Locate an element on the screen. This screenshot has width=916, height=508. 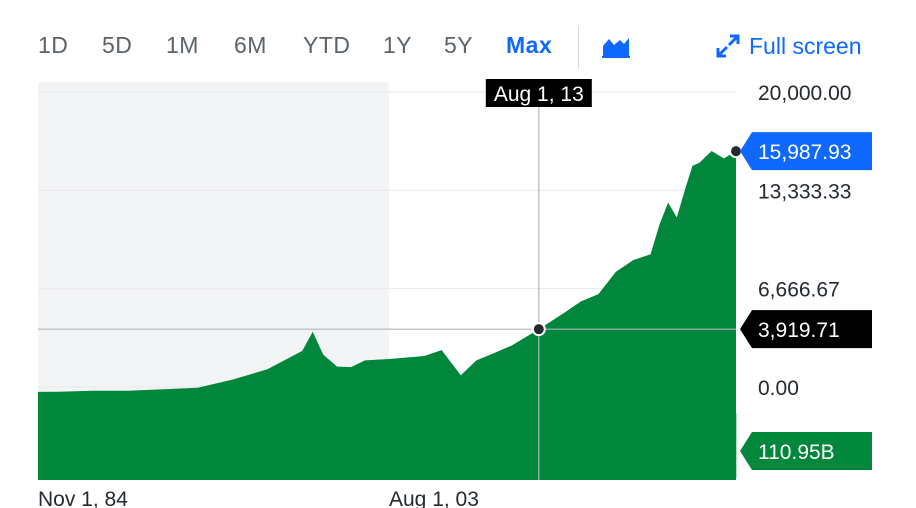
fullscreen-button: Full screen is located at coordinates (788, 46).